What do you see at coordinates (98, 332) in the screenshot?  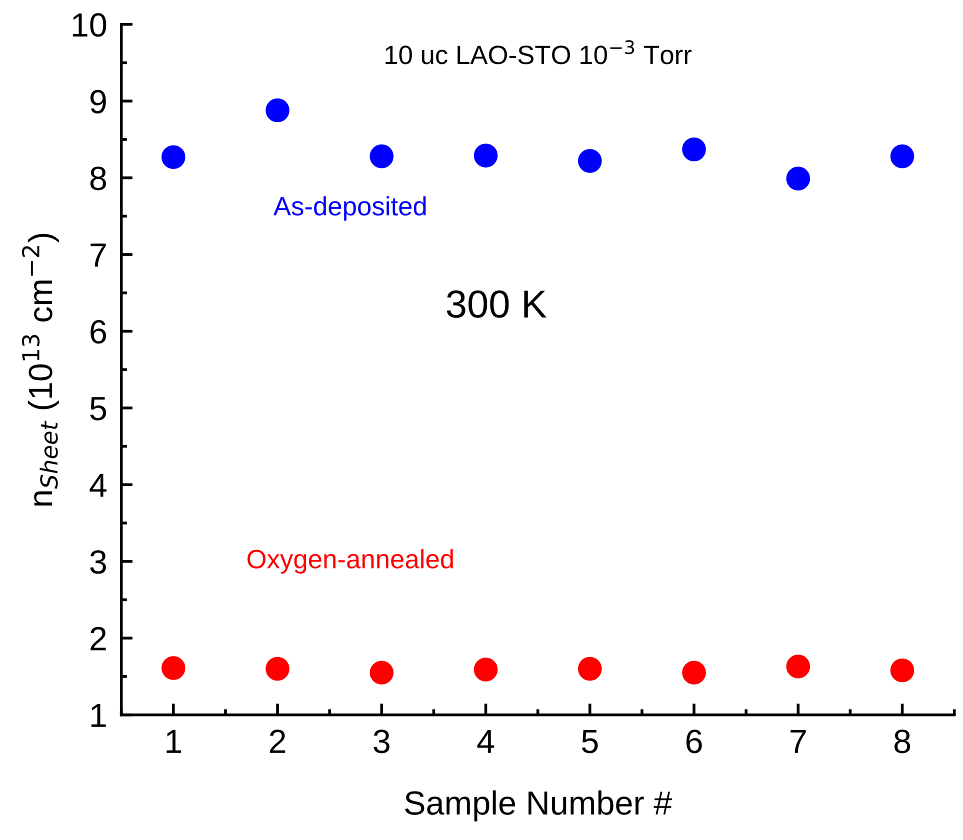 I see `y-tick-label: 6` at bounding box center [98, 332].